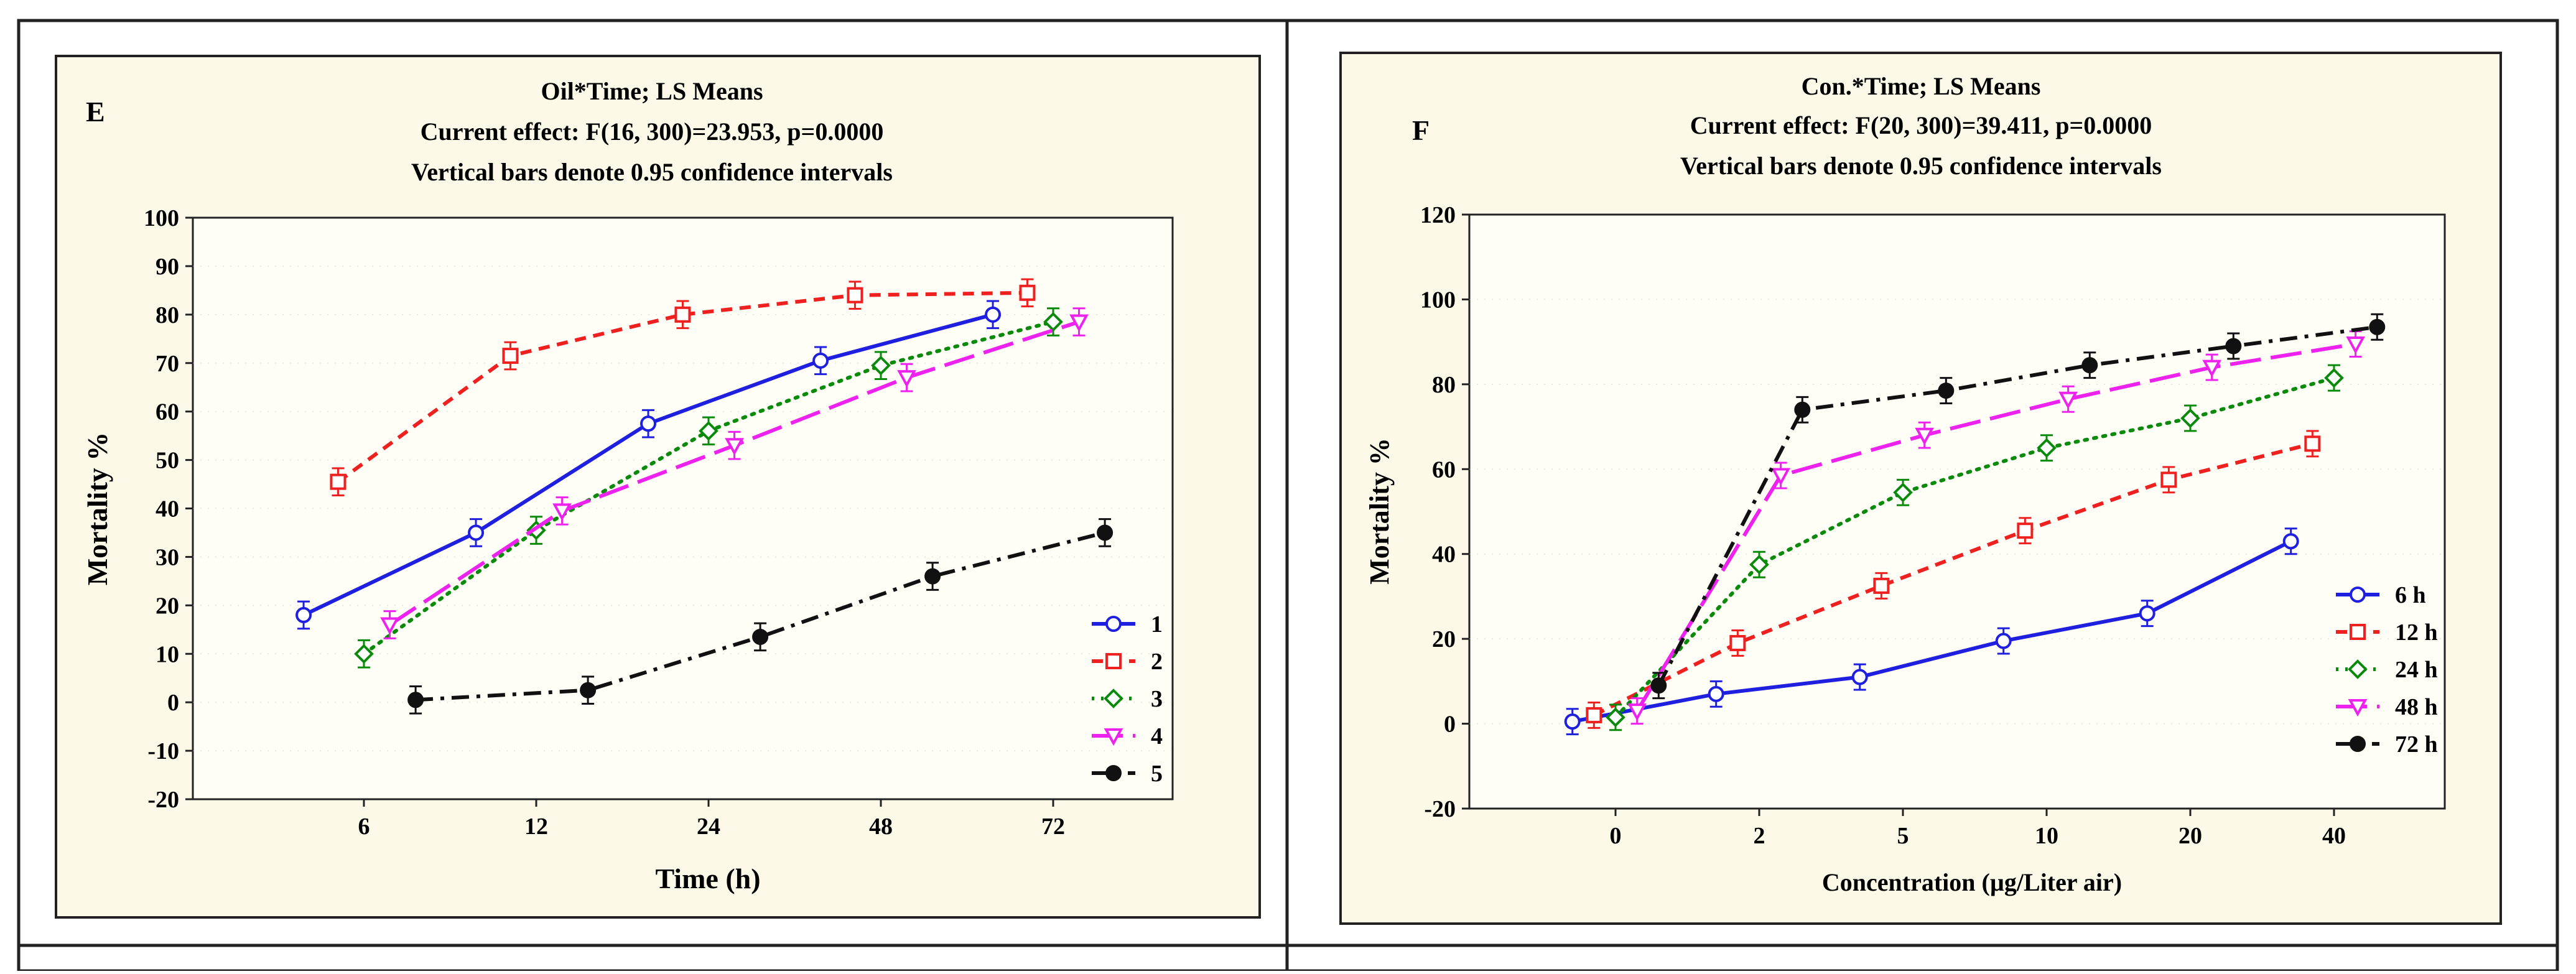 This screenshot has width=2576, height=974. What do you see at coordinates (1127, 699) in the screenshot?
I see `panel-e-legend: 1 2 3 4 5` at bounding box center [1127, 699].